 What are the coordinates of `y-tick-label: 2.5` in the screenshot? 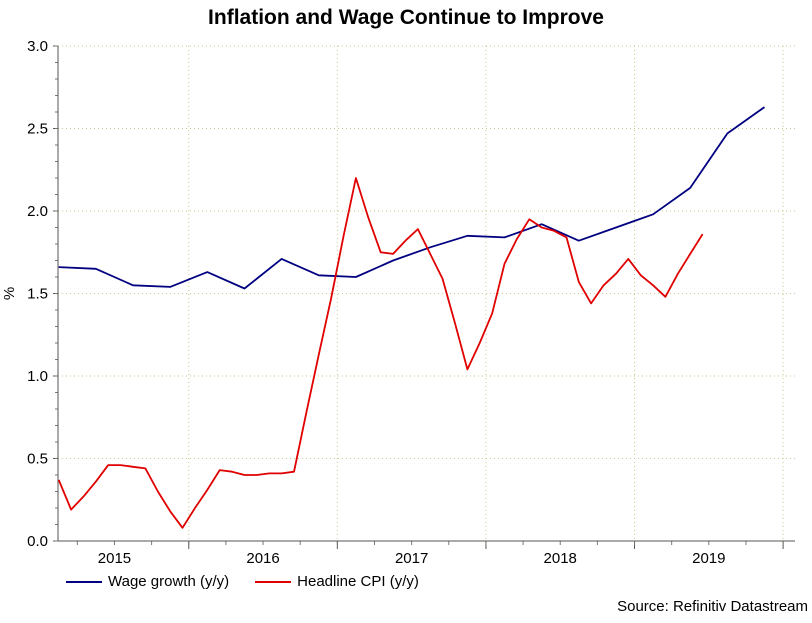 It's located at (37, 129).